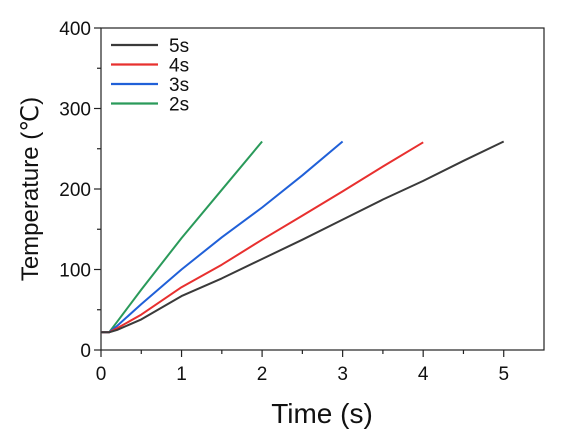  I want to click on x-tick-label: 1, so click(181, 374).